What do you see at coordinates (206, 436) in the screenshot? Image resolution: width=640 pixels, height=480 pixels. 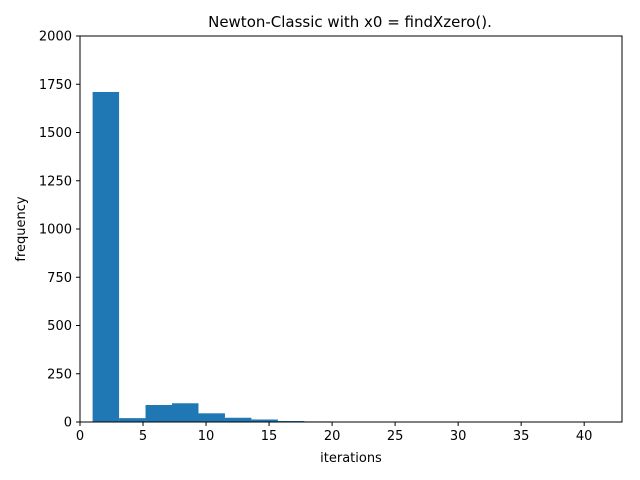 I see `x-tick-label: 10` at bounding box center [206, 436].